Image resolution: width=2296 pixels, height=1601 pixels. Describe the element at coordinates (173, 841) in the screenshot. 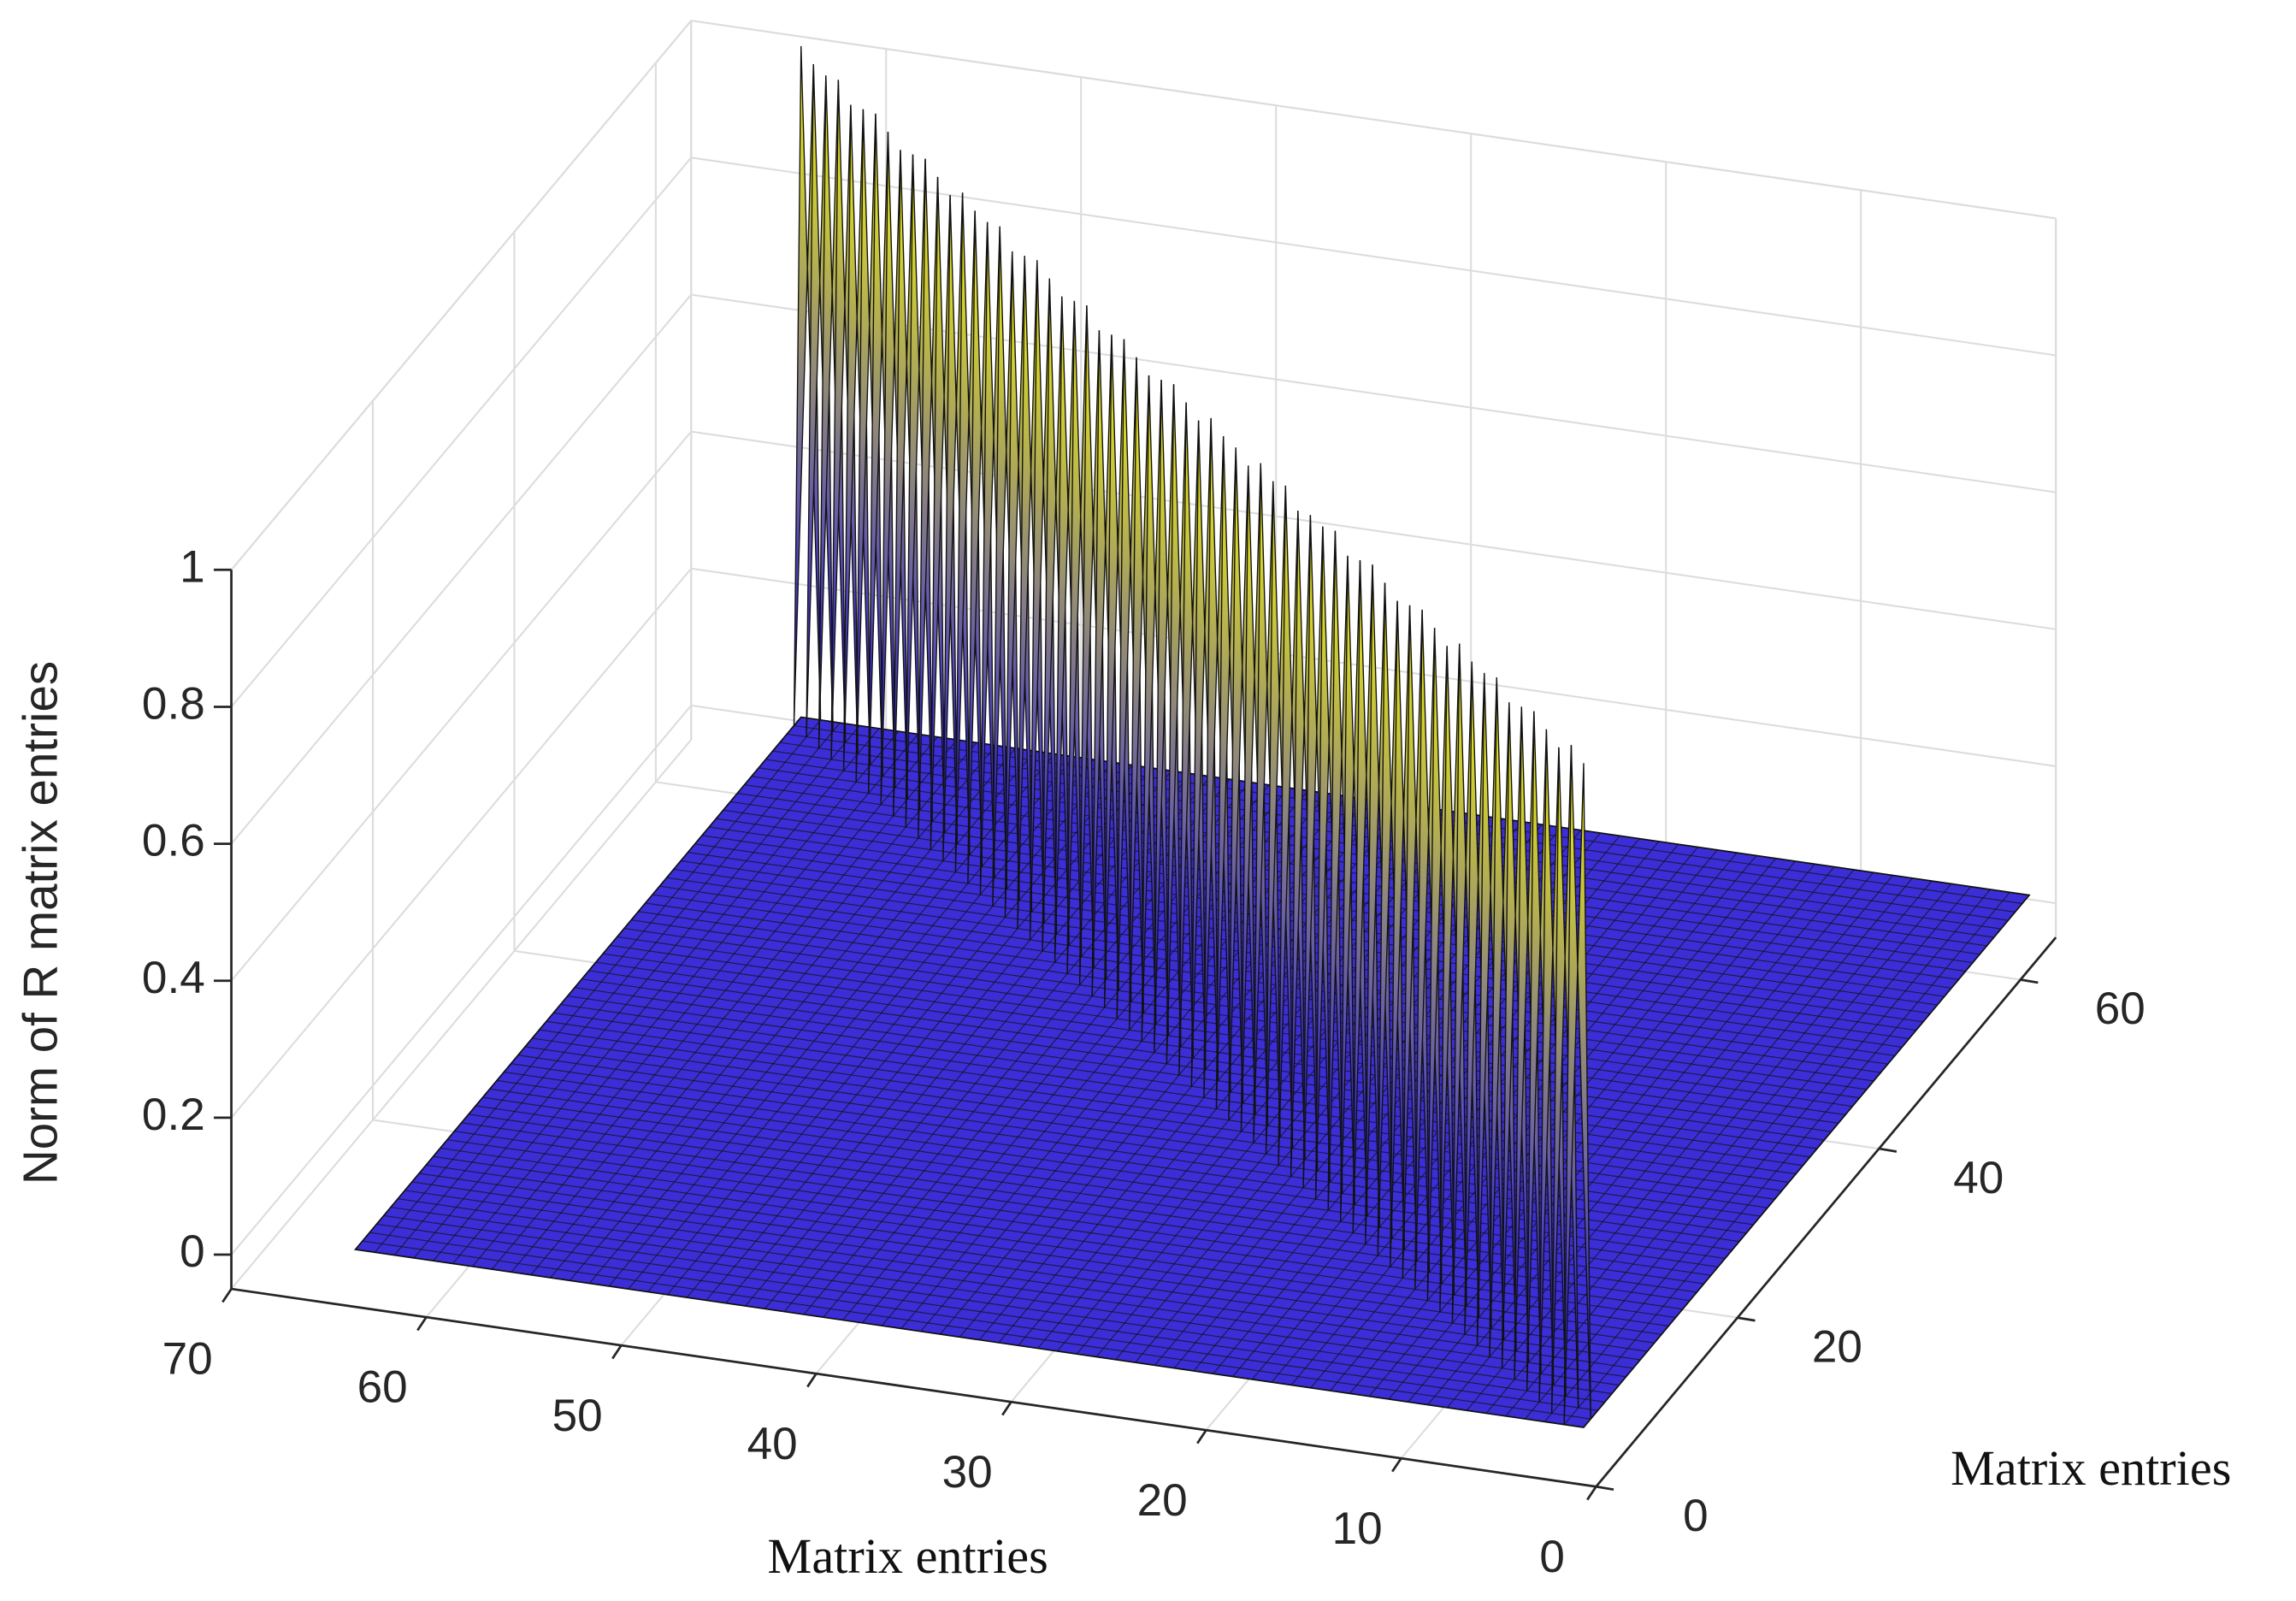

I see `z-tick-label: 0.6` at that location.